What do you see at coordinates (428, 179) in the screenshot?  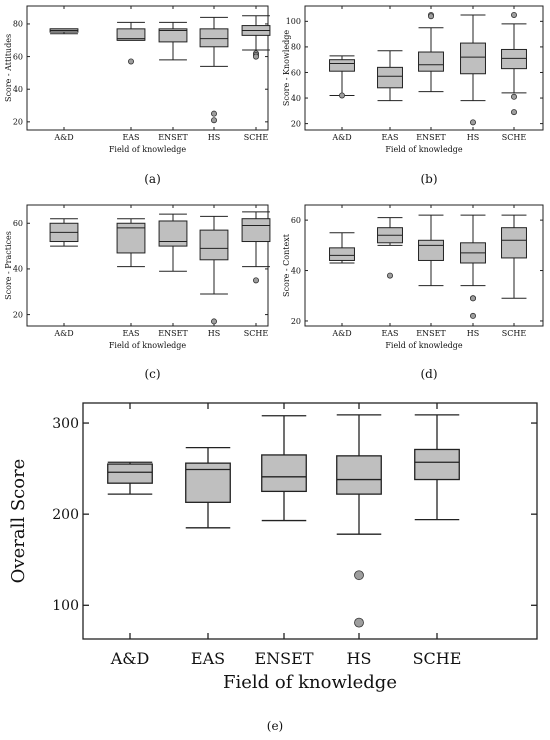 I see `figure-caption: (b)` at bounding box center [428, 179].